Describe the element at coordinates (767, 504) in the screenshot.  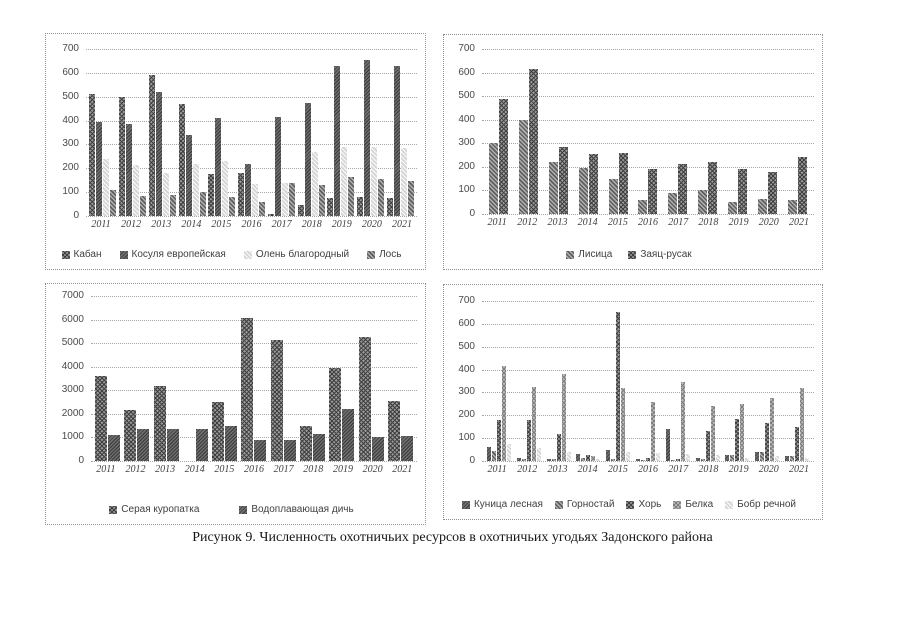
I see `legend-label: Бобр речной` at that location.